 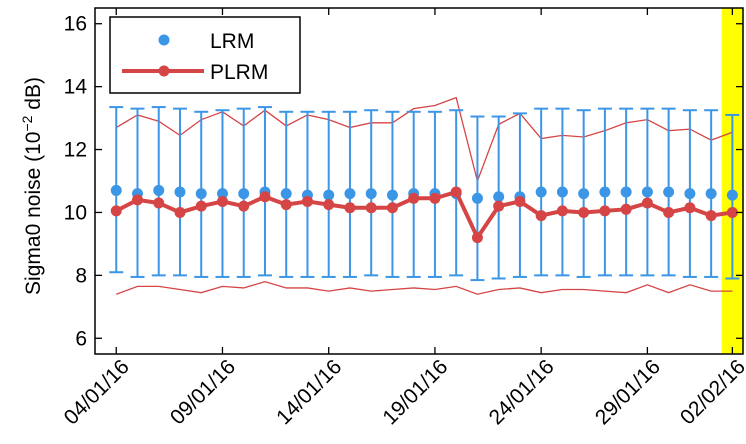 I want to click on y-axis-title: Sigma0 noise (10−2 dB), so click(x=32, y=186).